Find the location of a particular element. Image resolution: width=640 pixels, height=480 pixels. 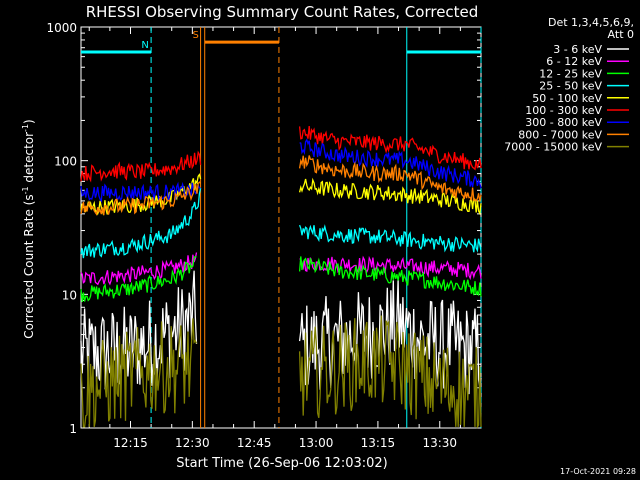

x-tick-label: 12:45 is located at coordinates (254, 443).